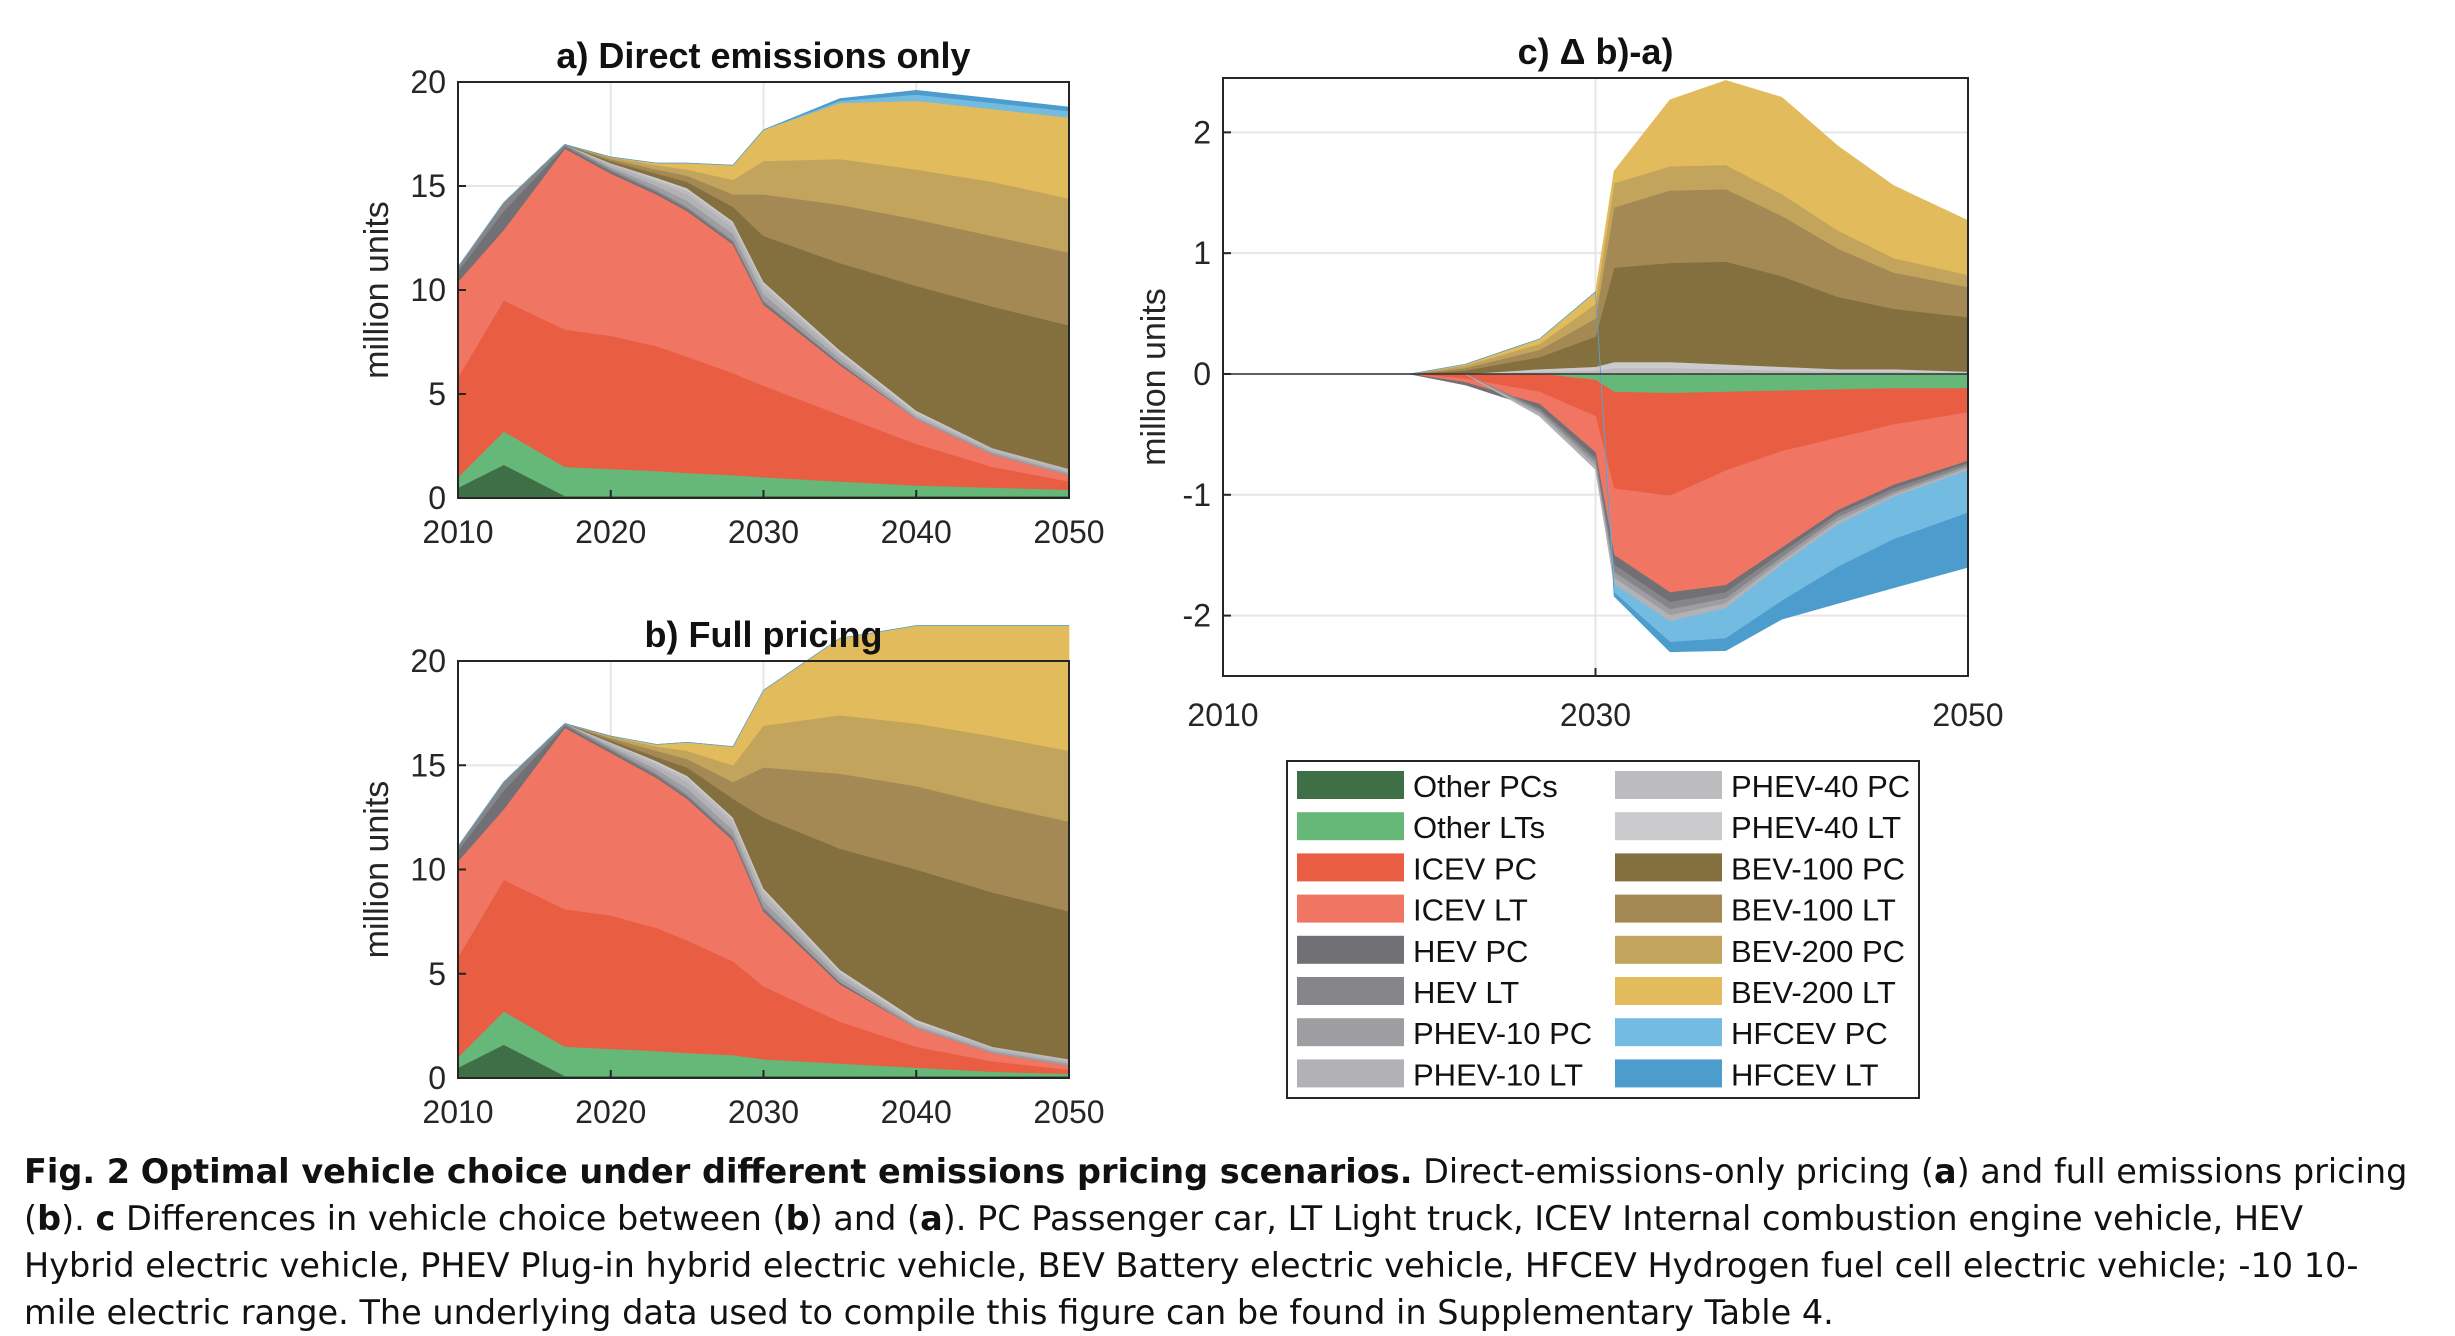 This screenshot has height=1336, width=2455. Describe the element at coordinates (1668, 1073) in the screenshot. I see `legend-swatch-hfcev-lt` at that location.